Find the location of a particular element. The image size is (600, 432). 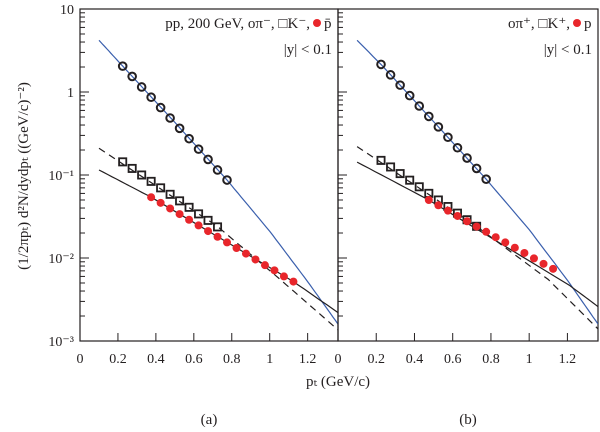

y-tick-label: 10 is located at coordinates (67, 10).